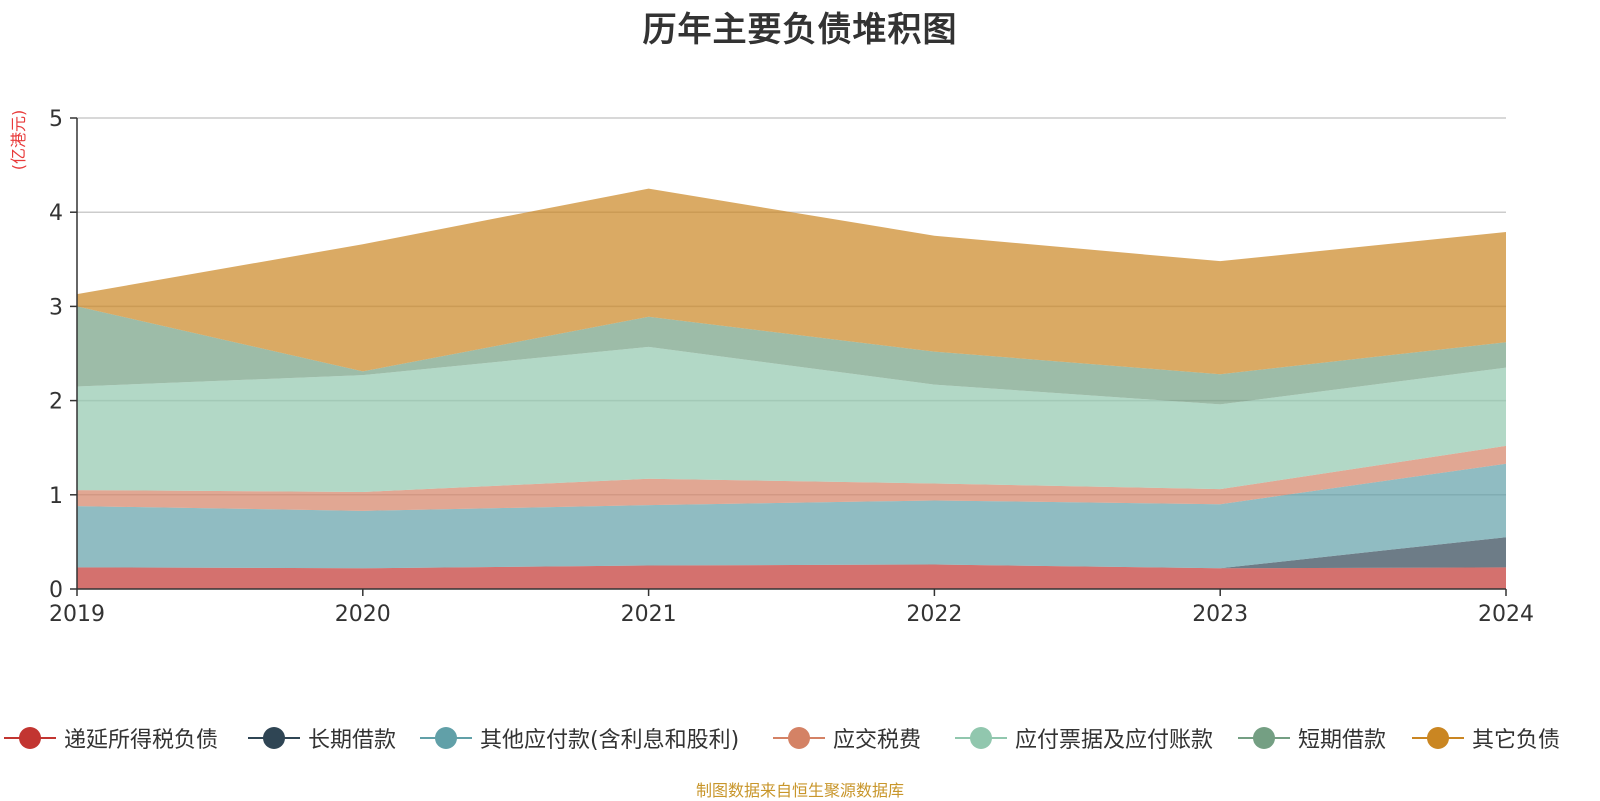 The width and height of the screenshot is (1600, 801). What do you see at coordinates (56, 119) in the screenshot?
I see `y-tick-label-5: 5` at bounding box center [56, 119].